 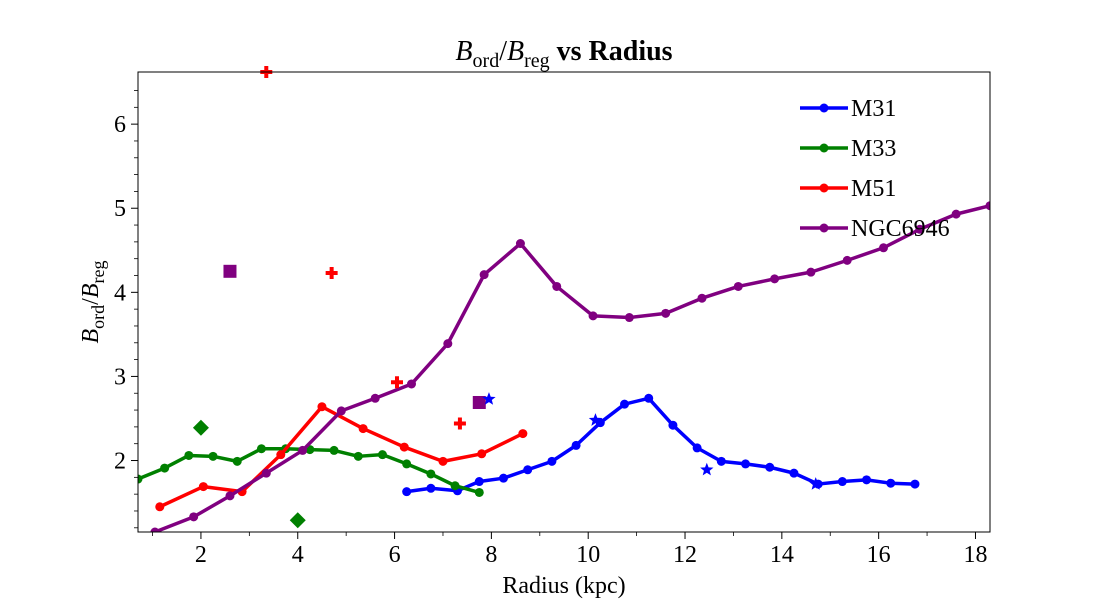 What do you see at coordinates (875, 169) in the screenshot?
I see `legend: M31 M33 M51 NGC6946` at bounding box center [875, 169].